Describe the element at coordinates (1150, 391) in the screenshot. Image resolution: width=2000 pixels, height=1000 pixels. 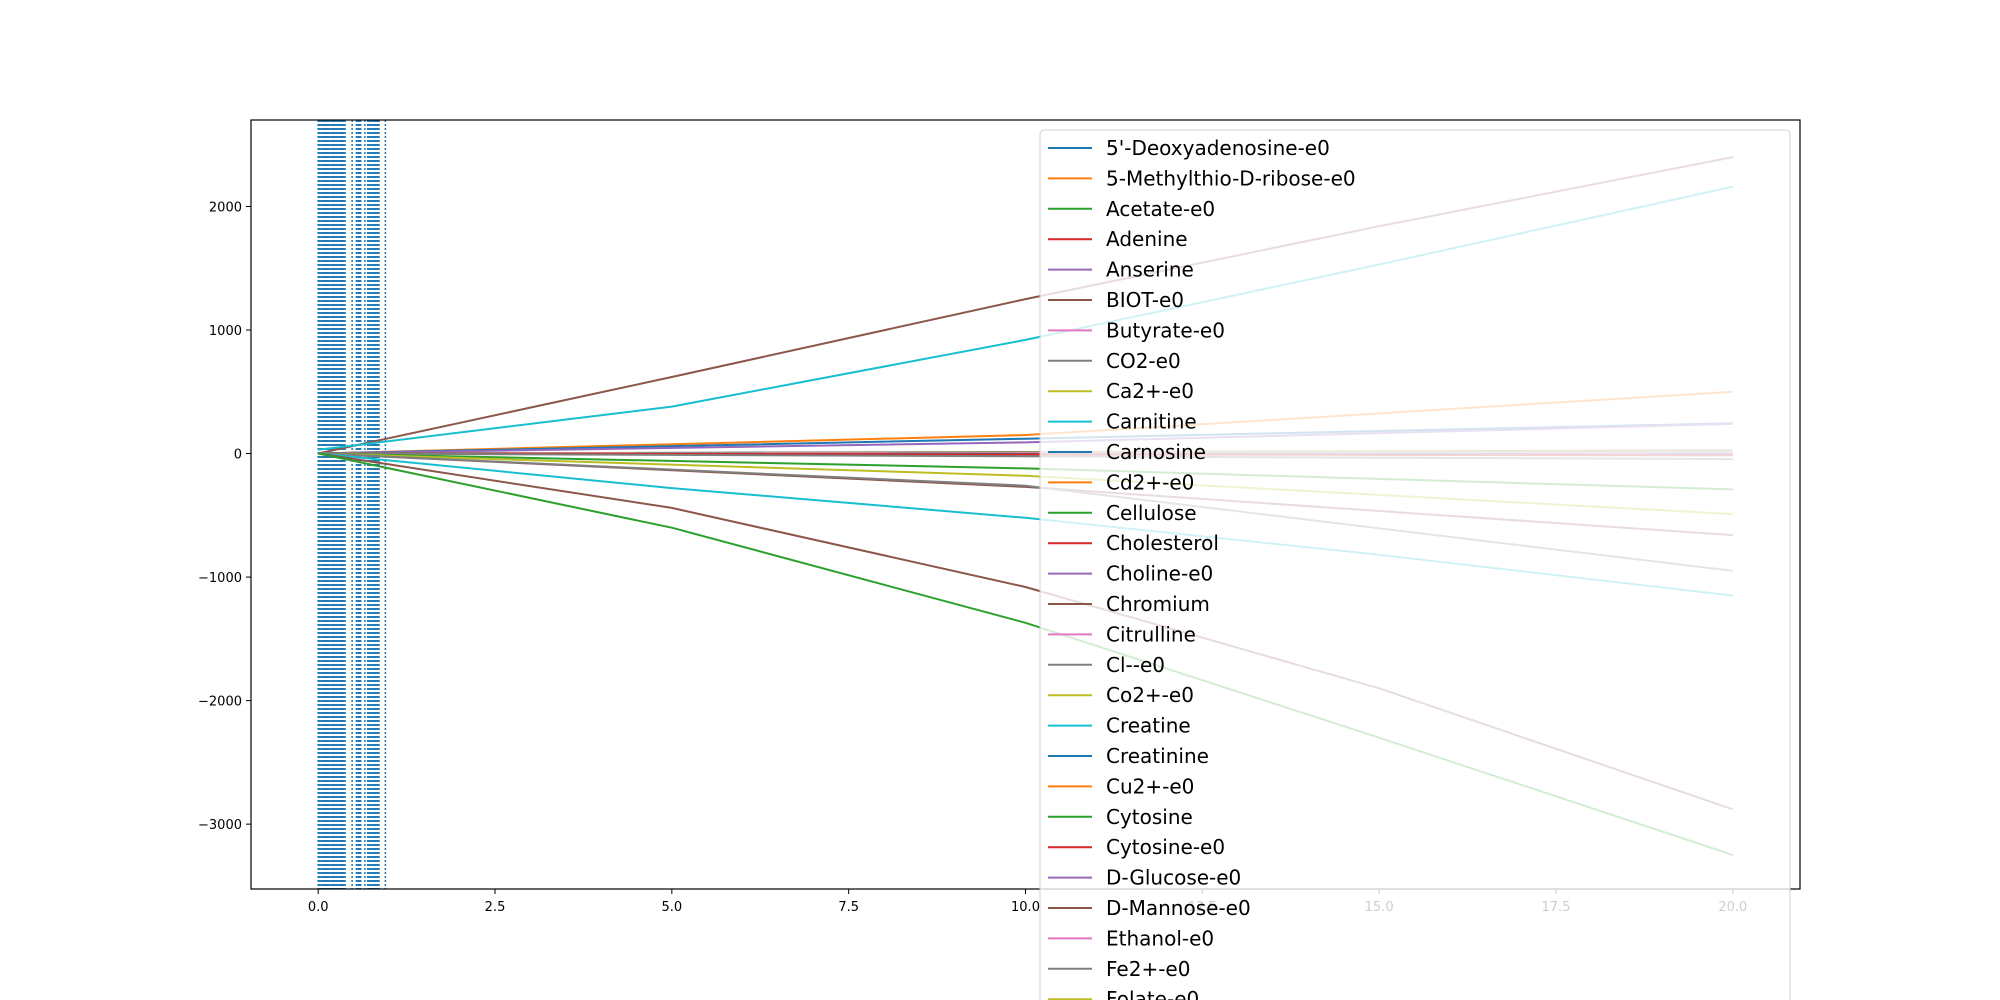
I see `legend-label: Ca2+-e0` at that location.